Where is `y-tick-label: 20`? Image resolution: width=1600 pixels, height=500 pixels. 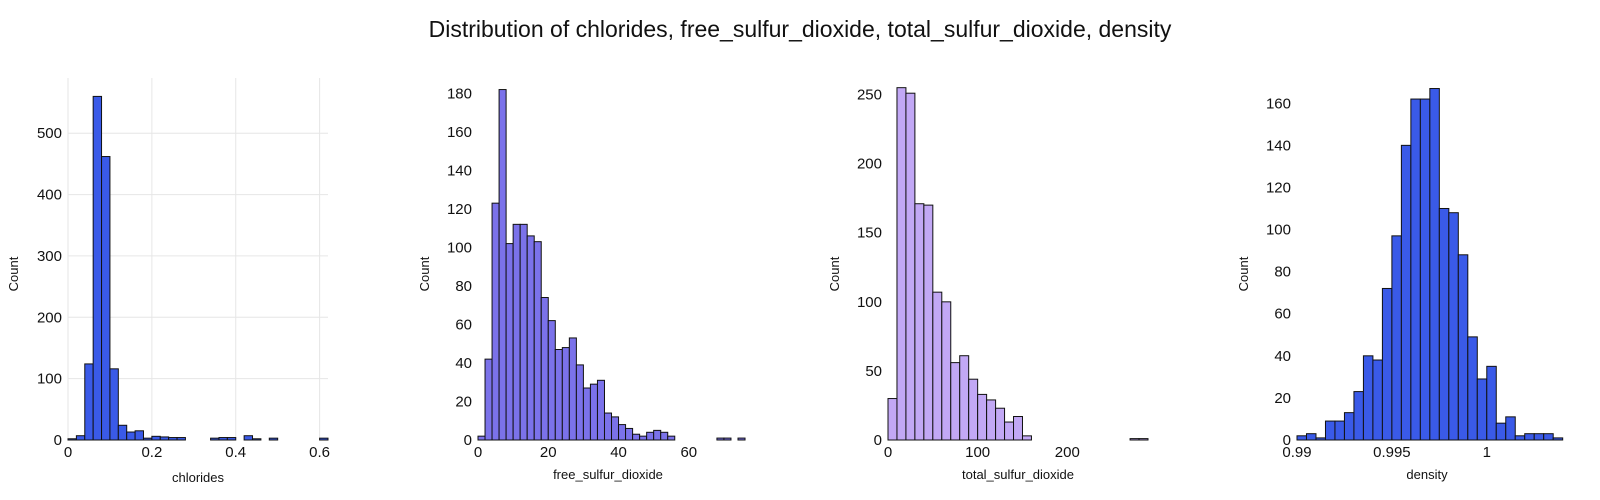
y-tick-label: 20 is located at coordinates (463, 401).